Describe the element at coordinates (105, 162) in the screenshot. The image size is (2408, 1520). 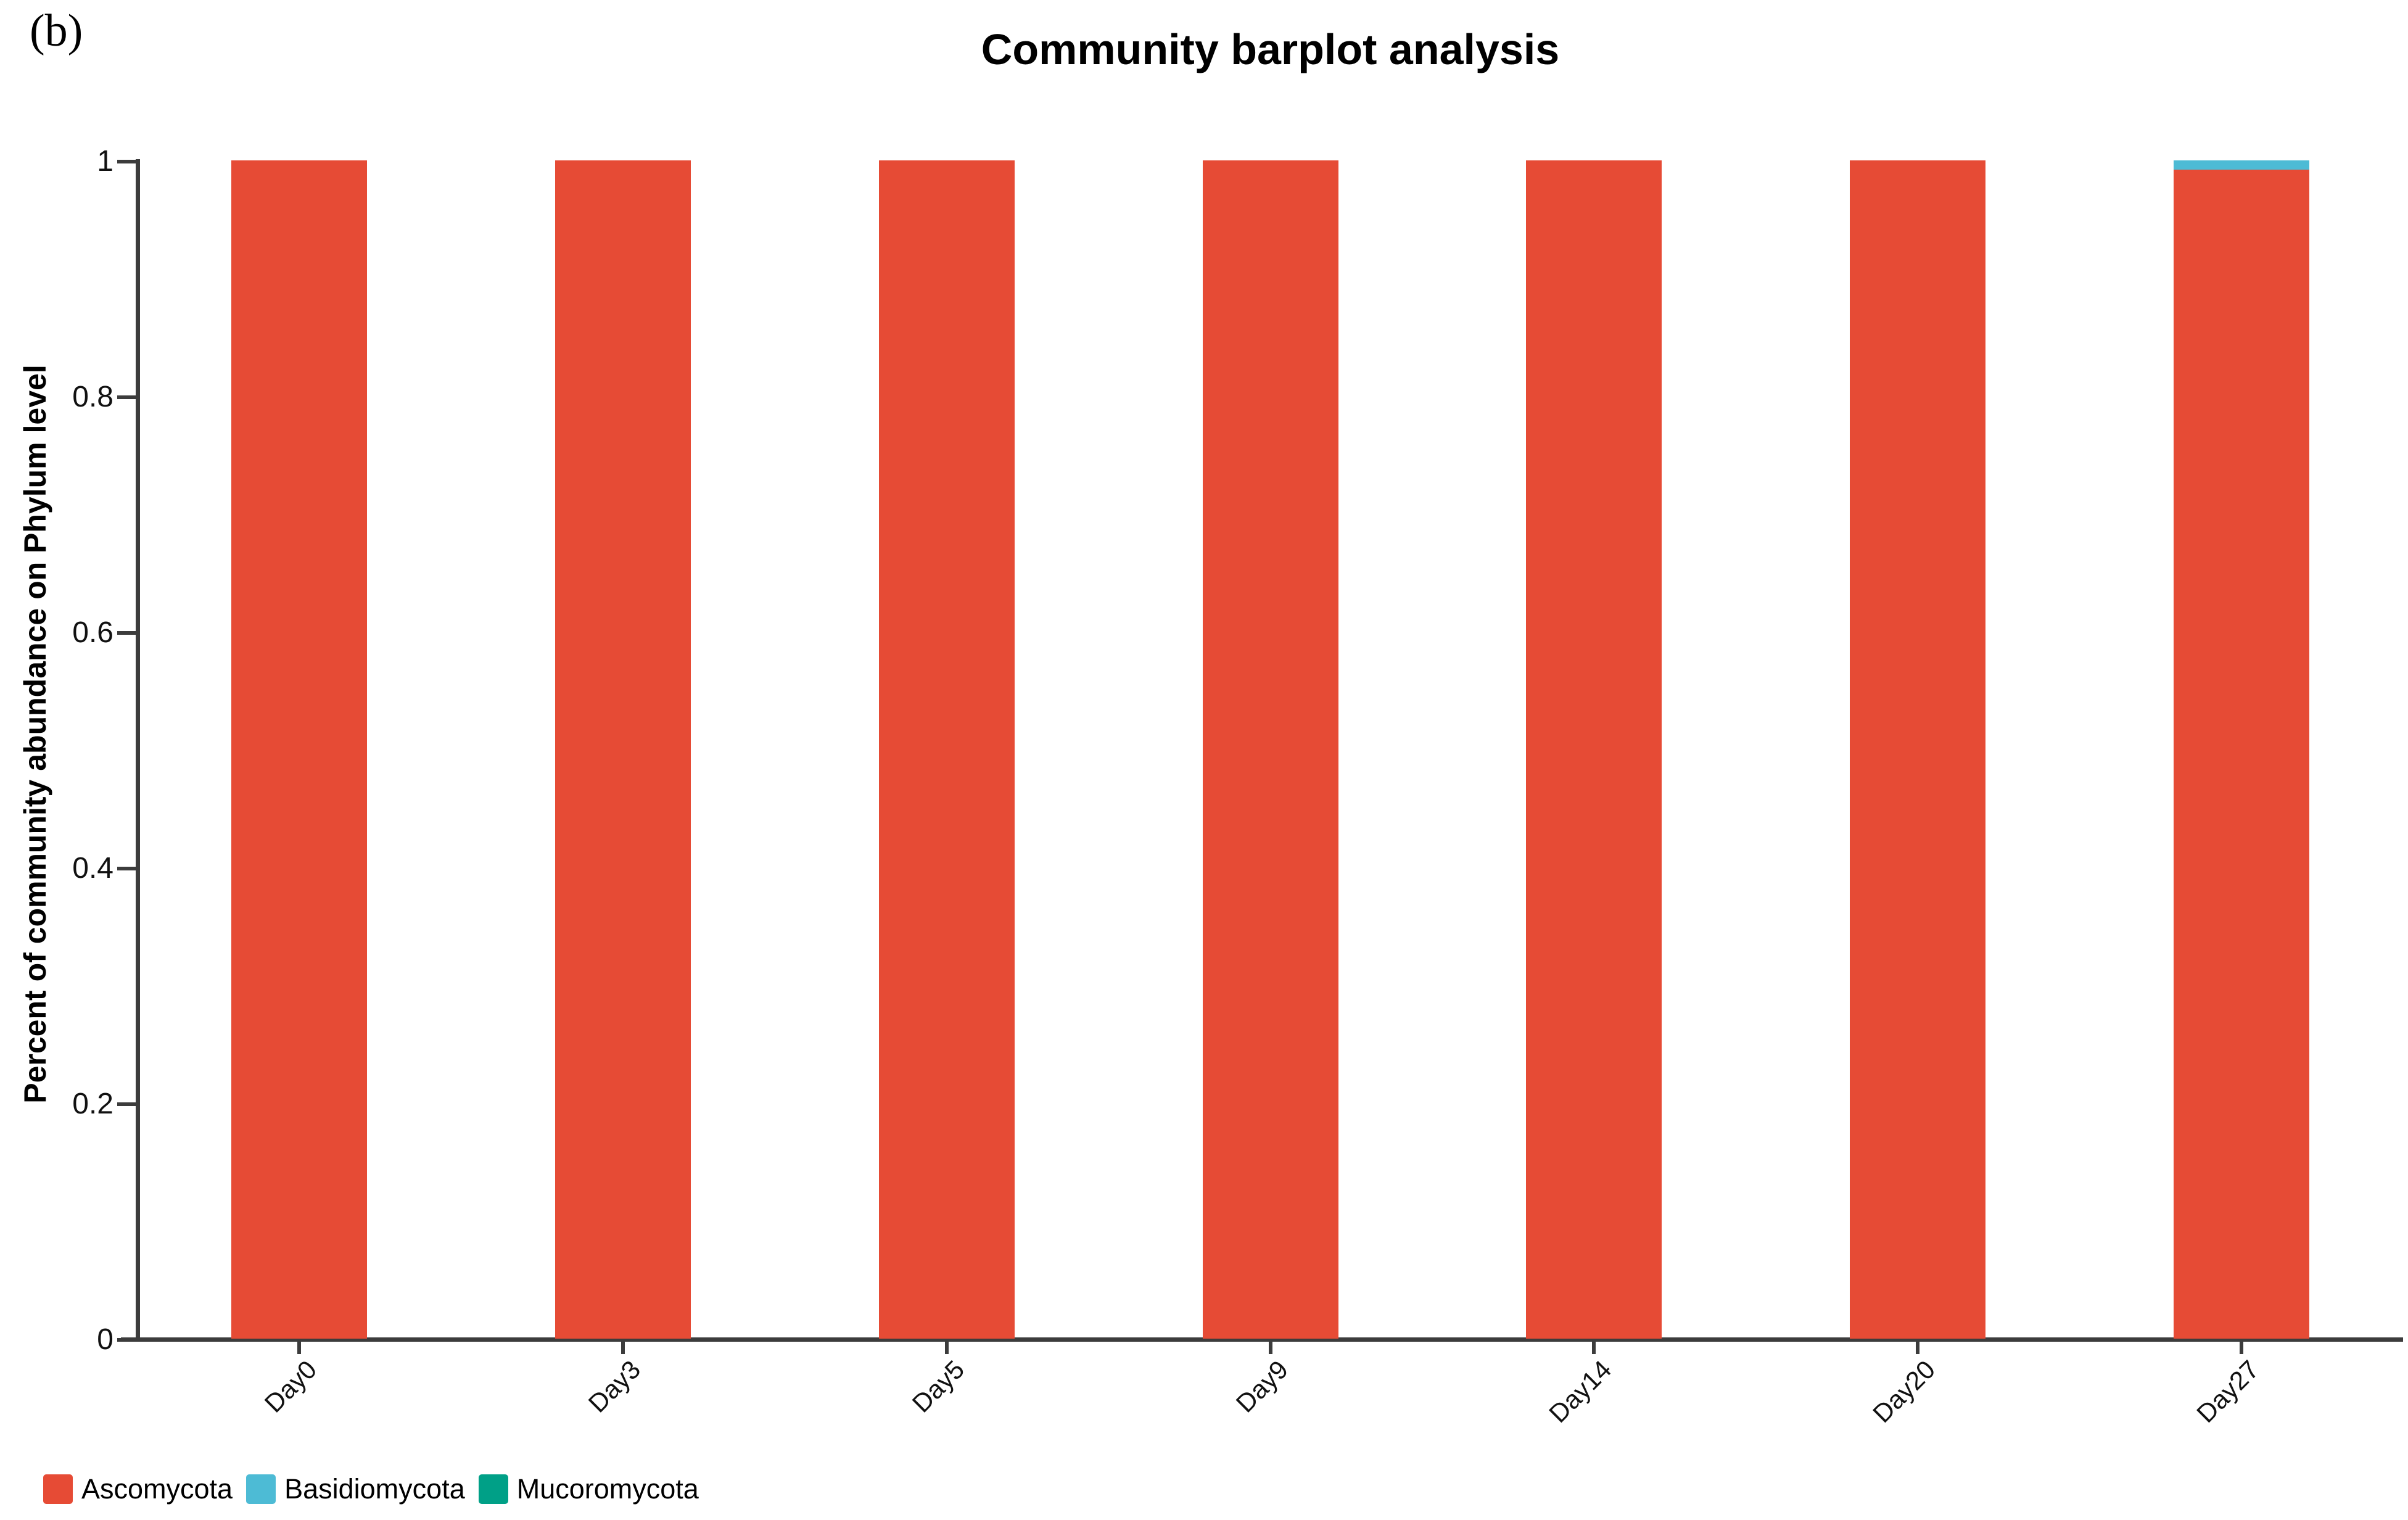
I see `y-axis-tick-label: 1` at that location.